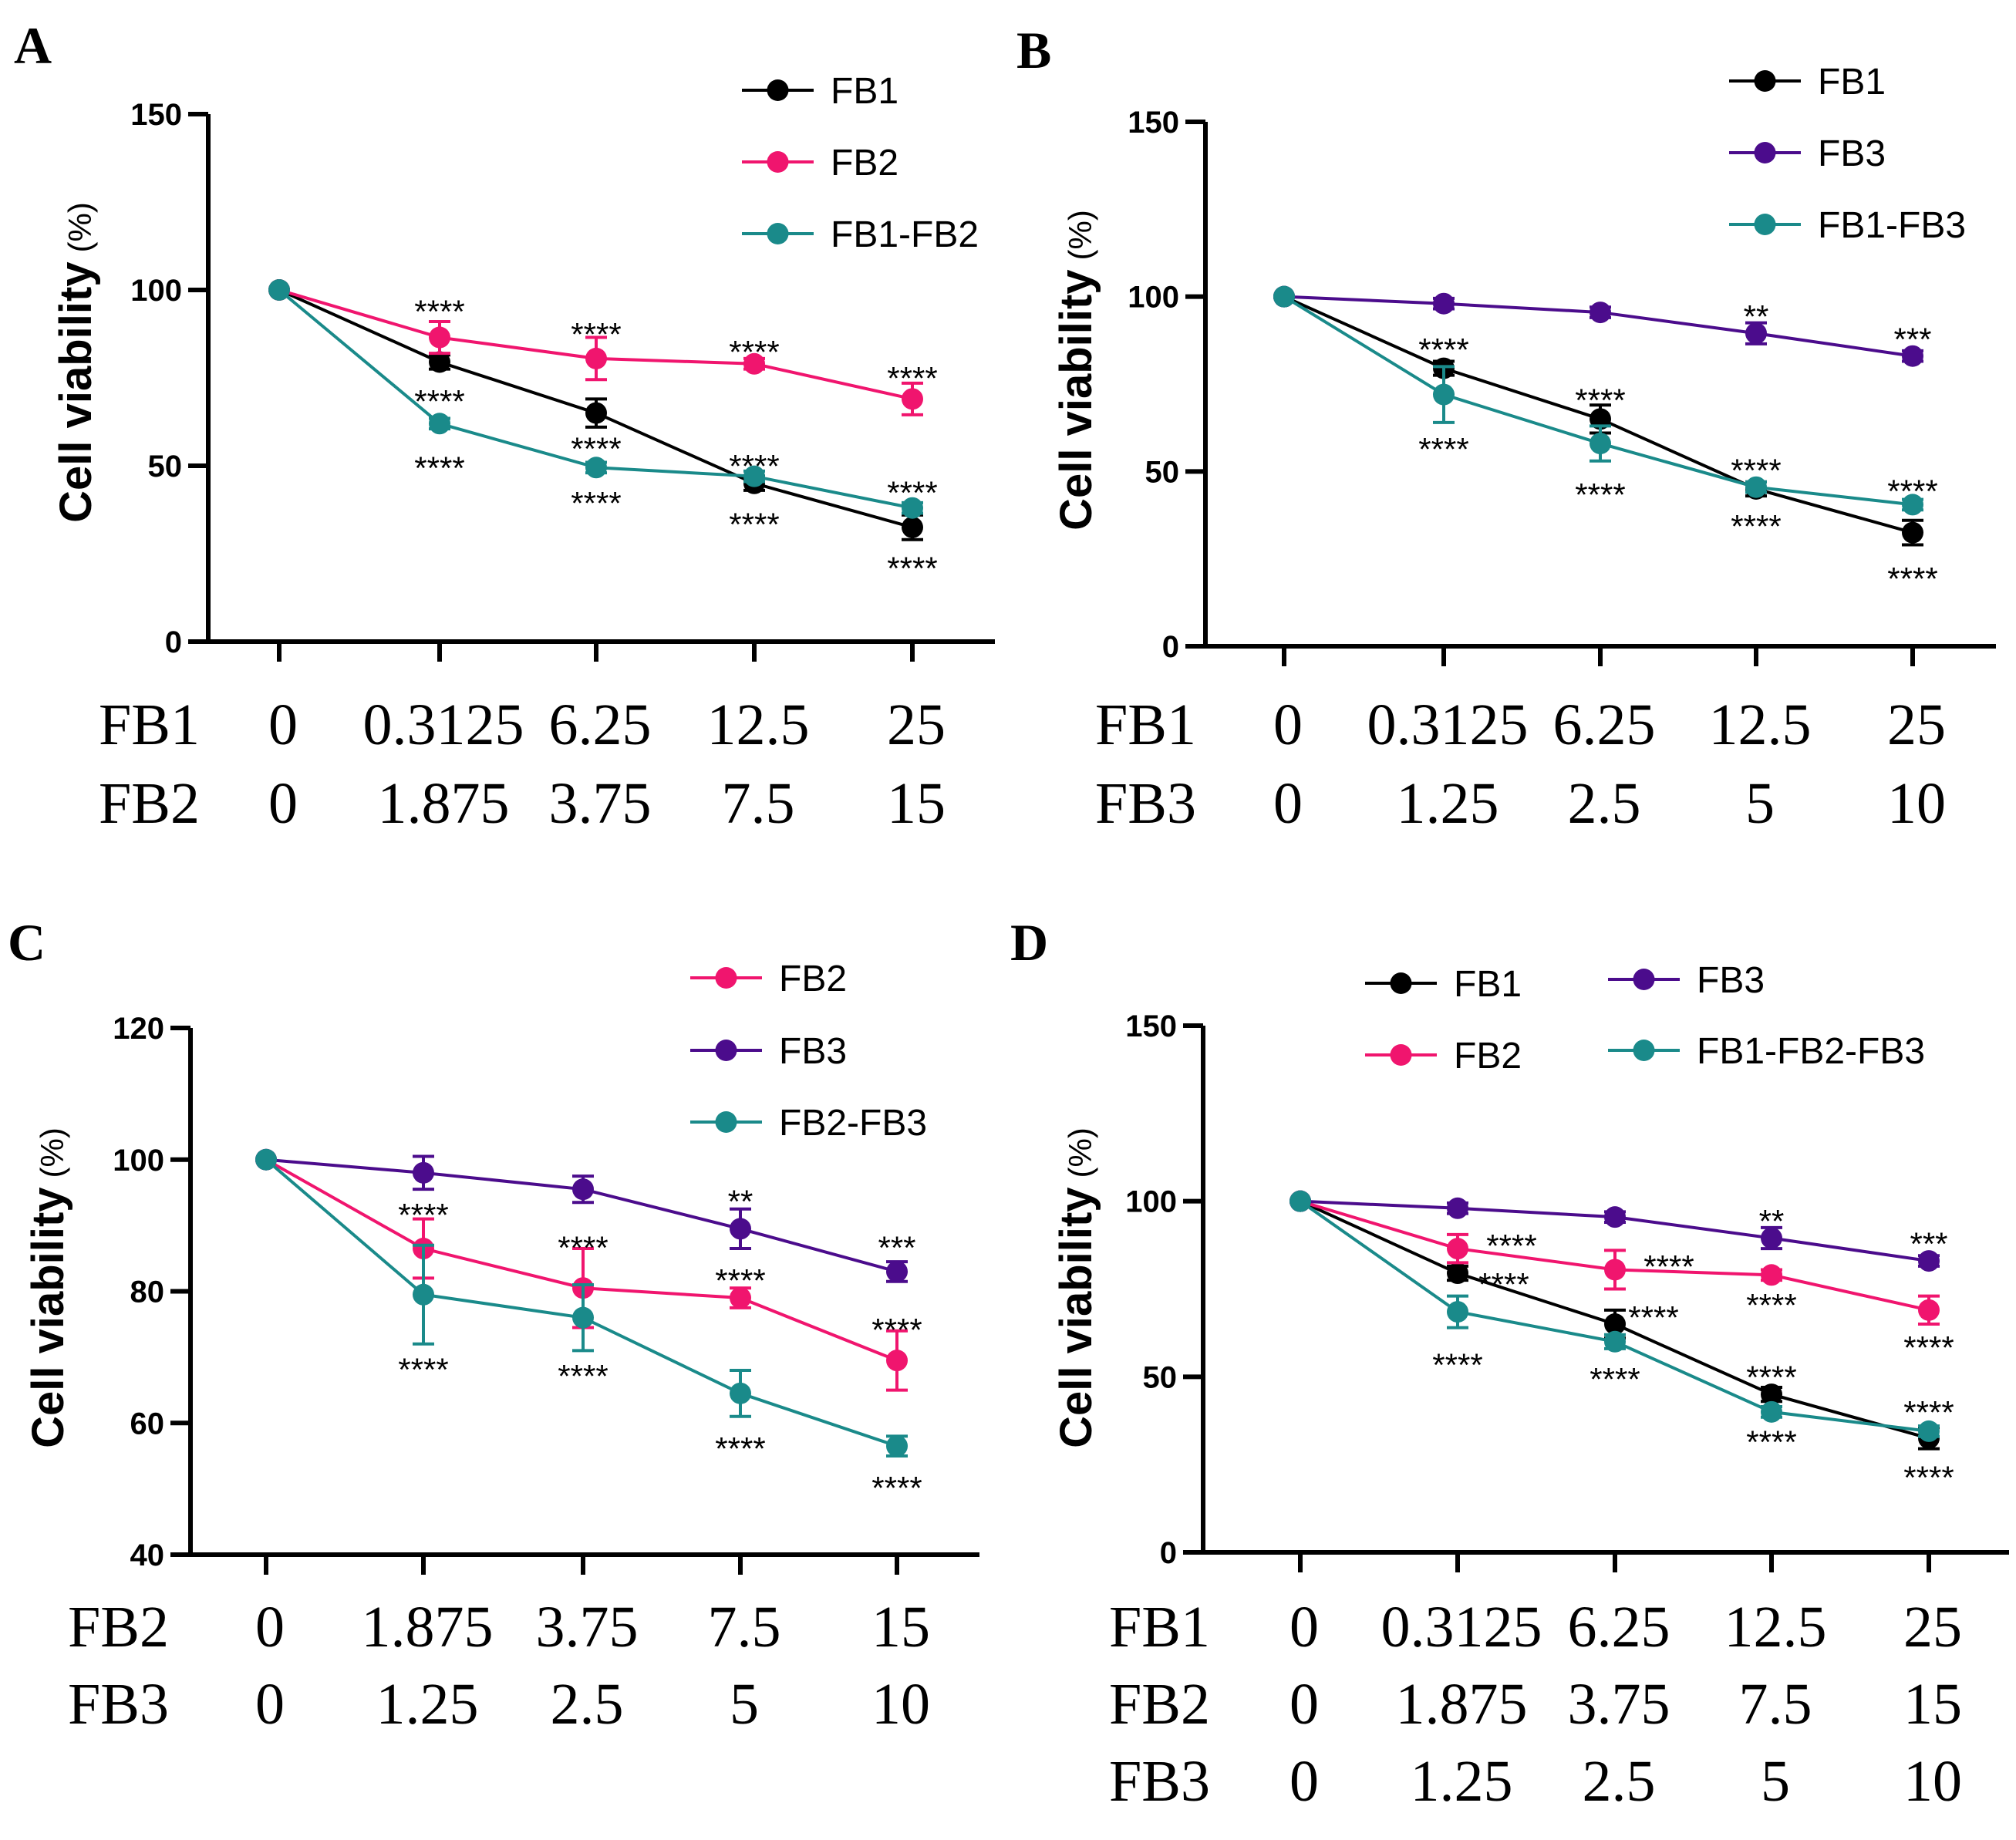 The height and width of the screenshot is (1840, 2016). I want to click on legend-item: FB1, so click(1807, 82).